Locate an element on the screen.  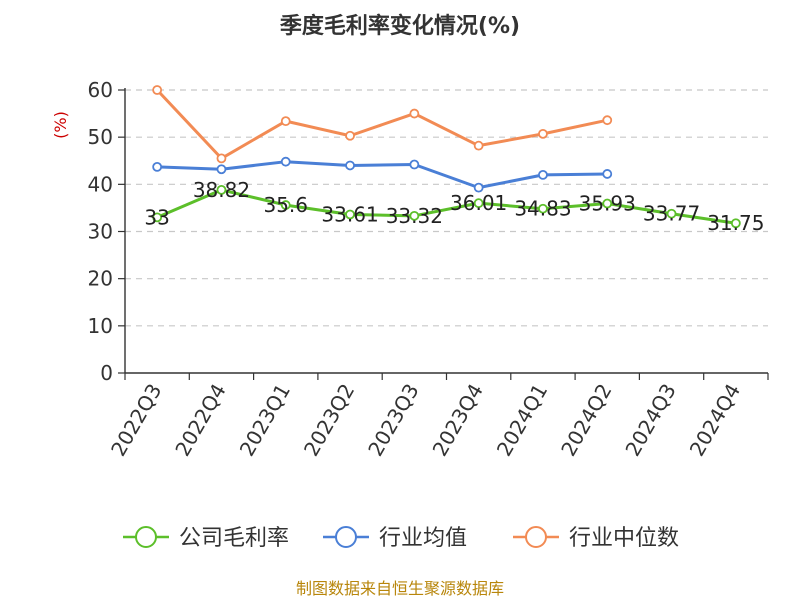
data-label: 33.61 is located at coordinates (349, 214).